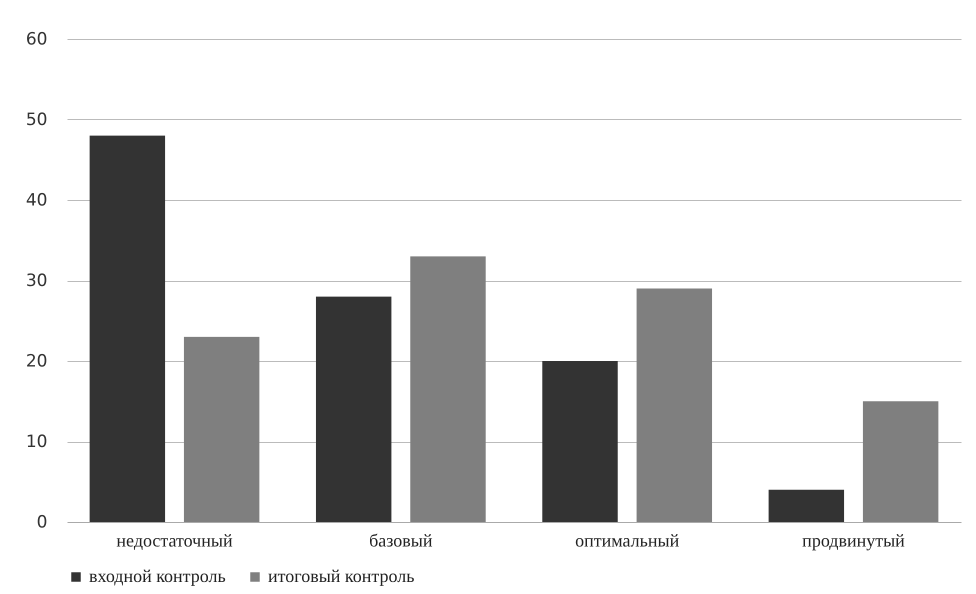 The image size is (976, 594). Describe the element at coordinates (854, 540) in the screenshot. I see `x-tick-label: продвинутый` at that location.